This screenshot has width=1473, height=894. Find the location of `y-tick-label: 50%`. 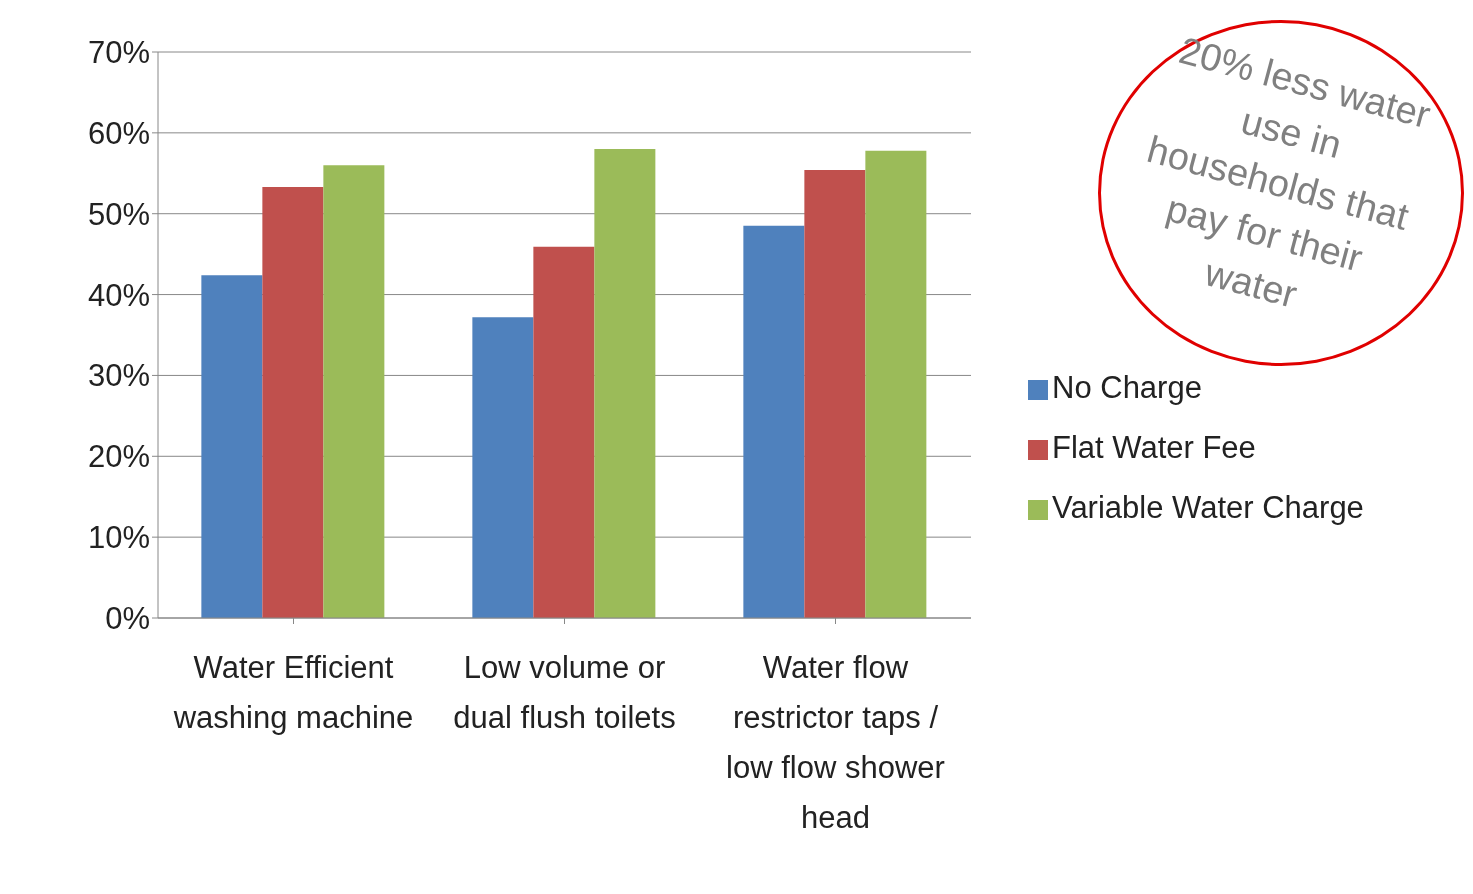

y-tick-label: 50% is located at coordinates (118, 214).